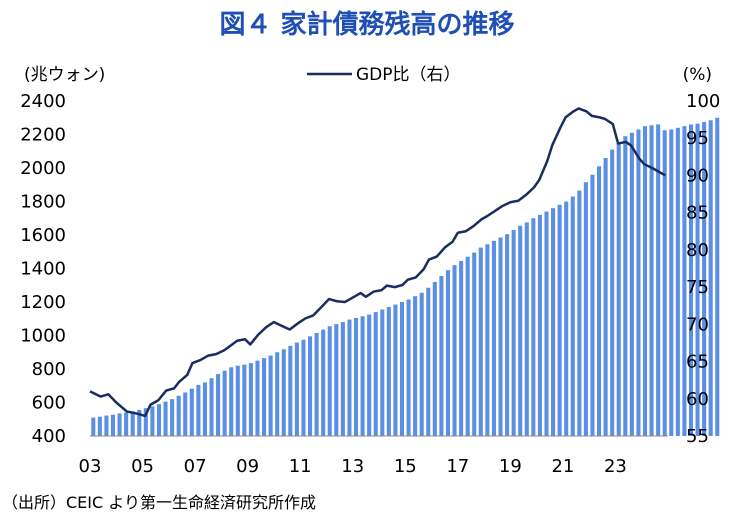 The height and width of the screenshot is (520, 735). What do you see at coordinates (43, 302) in the screenshot?
I see `left-tick-label: 1200` at bounding box center [43, 302].